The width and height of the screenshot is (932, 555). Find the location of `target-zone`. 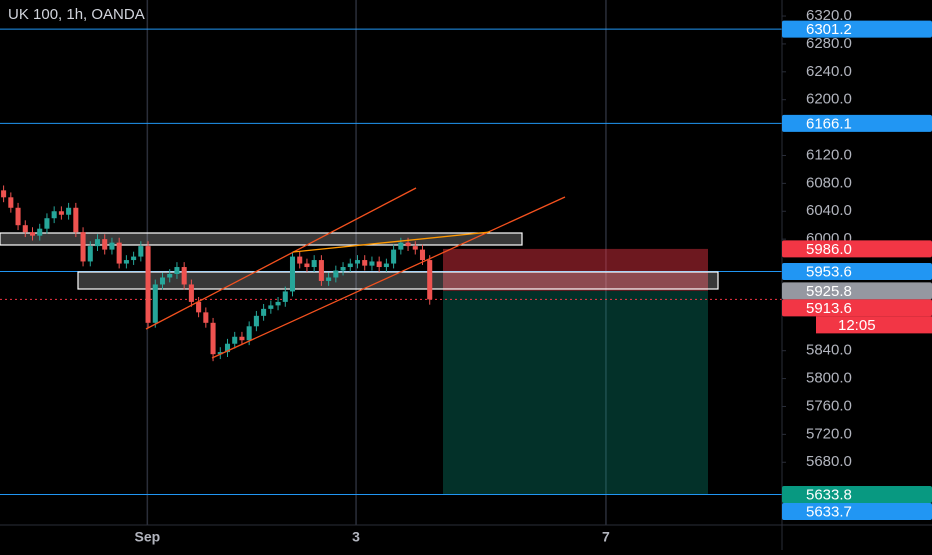

target-zone is located at coordinates (575, 392).